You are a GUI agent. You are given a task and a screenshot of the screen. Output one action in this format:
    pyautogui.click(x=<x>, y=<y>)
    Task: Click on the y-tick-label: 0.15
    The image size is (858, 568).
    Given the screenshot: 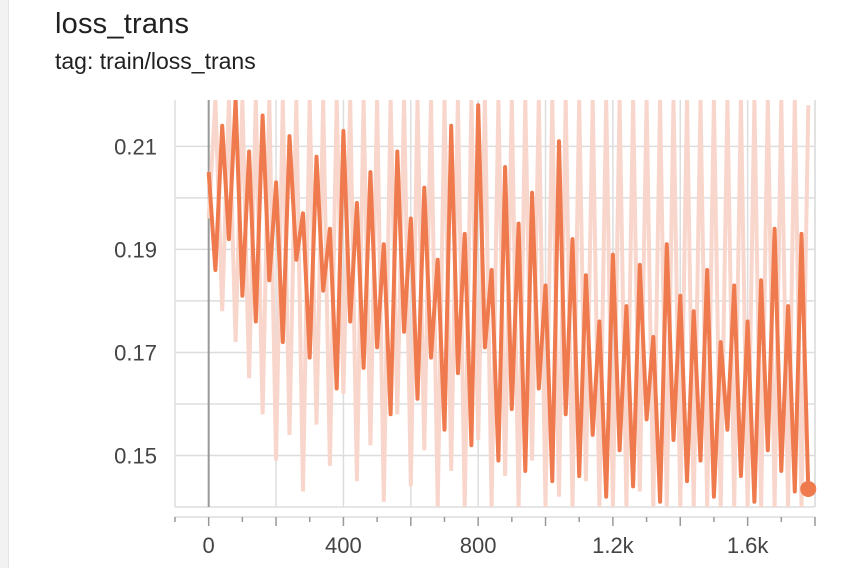 What is the action you would take?
    pyautogui.click(x=135, y=455)
    